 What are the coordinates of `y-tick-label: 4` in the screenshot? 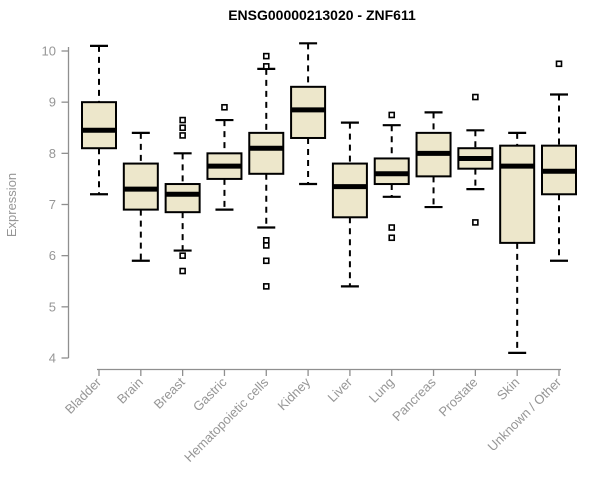 It's located at (52, 358).